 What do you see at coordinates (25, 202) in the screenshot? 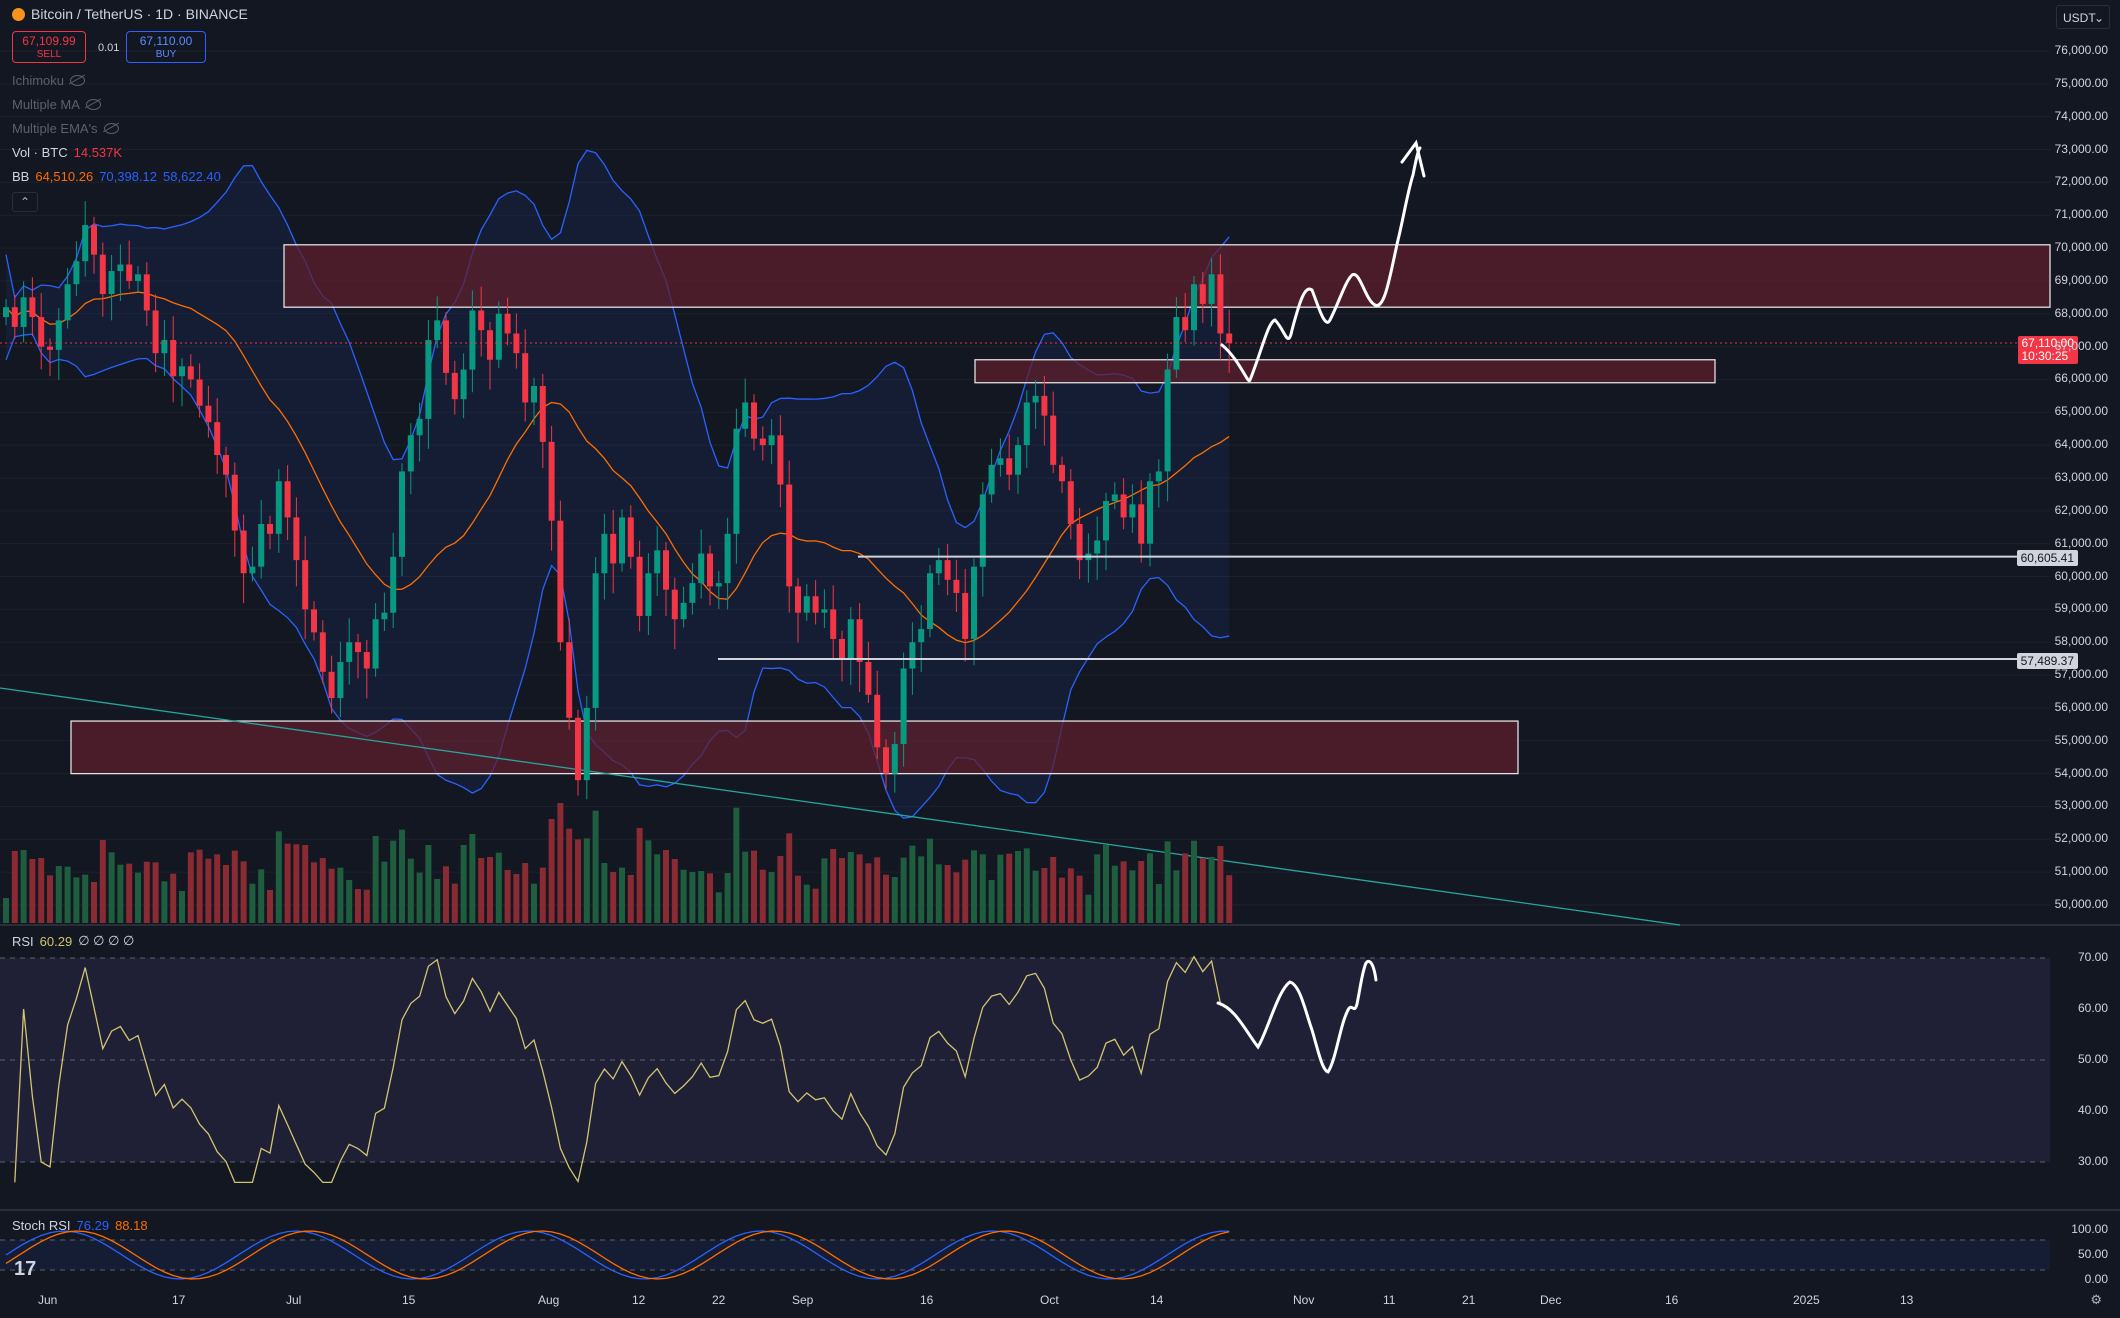
I see `collapse-legend-button: ⌃` at bounding box center [25, 202].